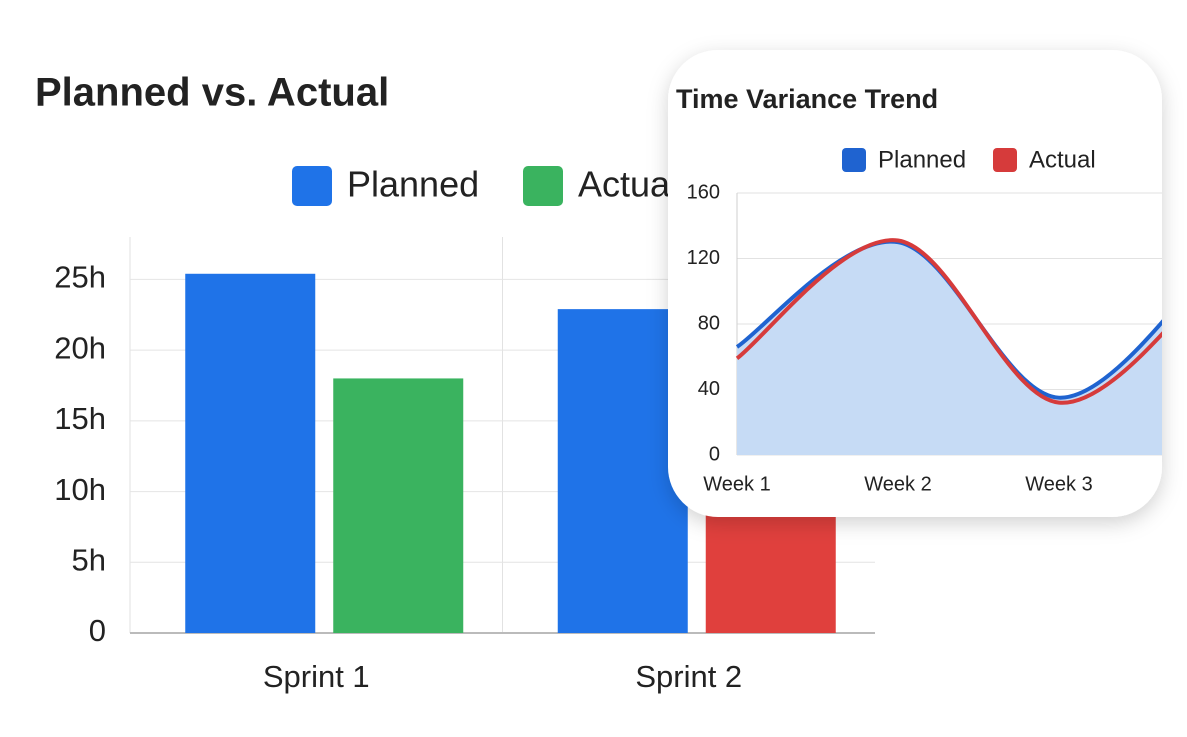  I want to click on x-tick-label: Sprint 2, so click(688, 676).